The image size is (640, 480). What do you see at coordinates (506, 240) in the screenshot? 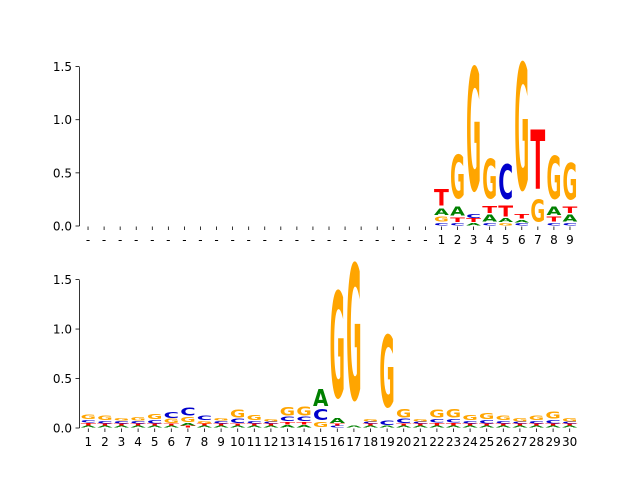
I see `x-tick-label: 5` at bounding box center [506, 240].